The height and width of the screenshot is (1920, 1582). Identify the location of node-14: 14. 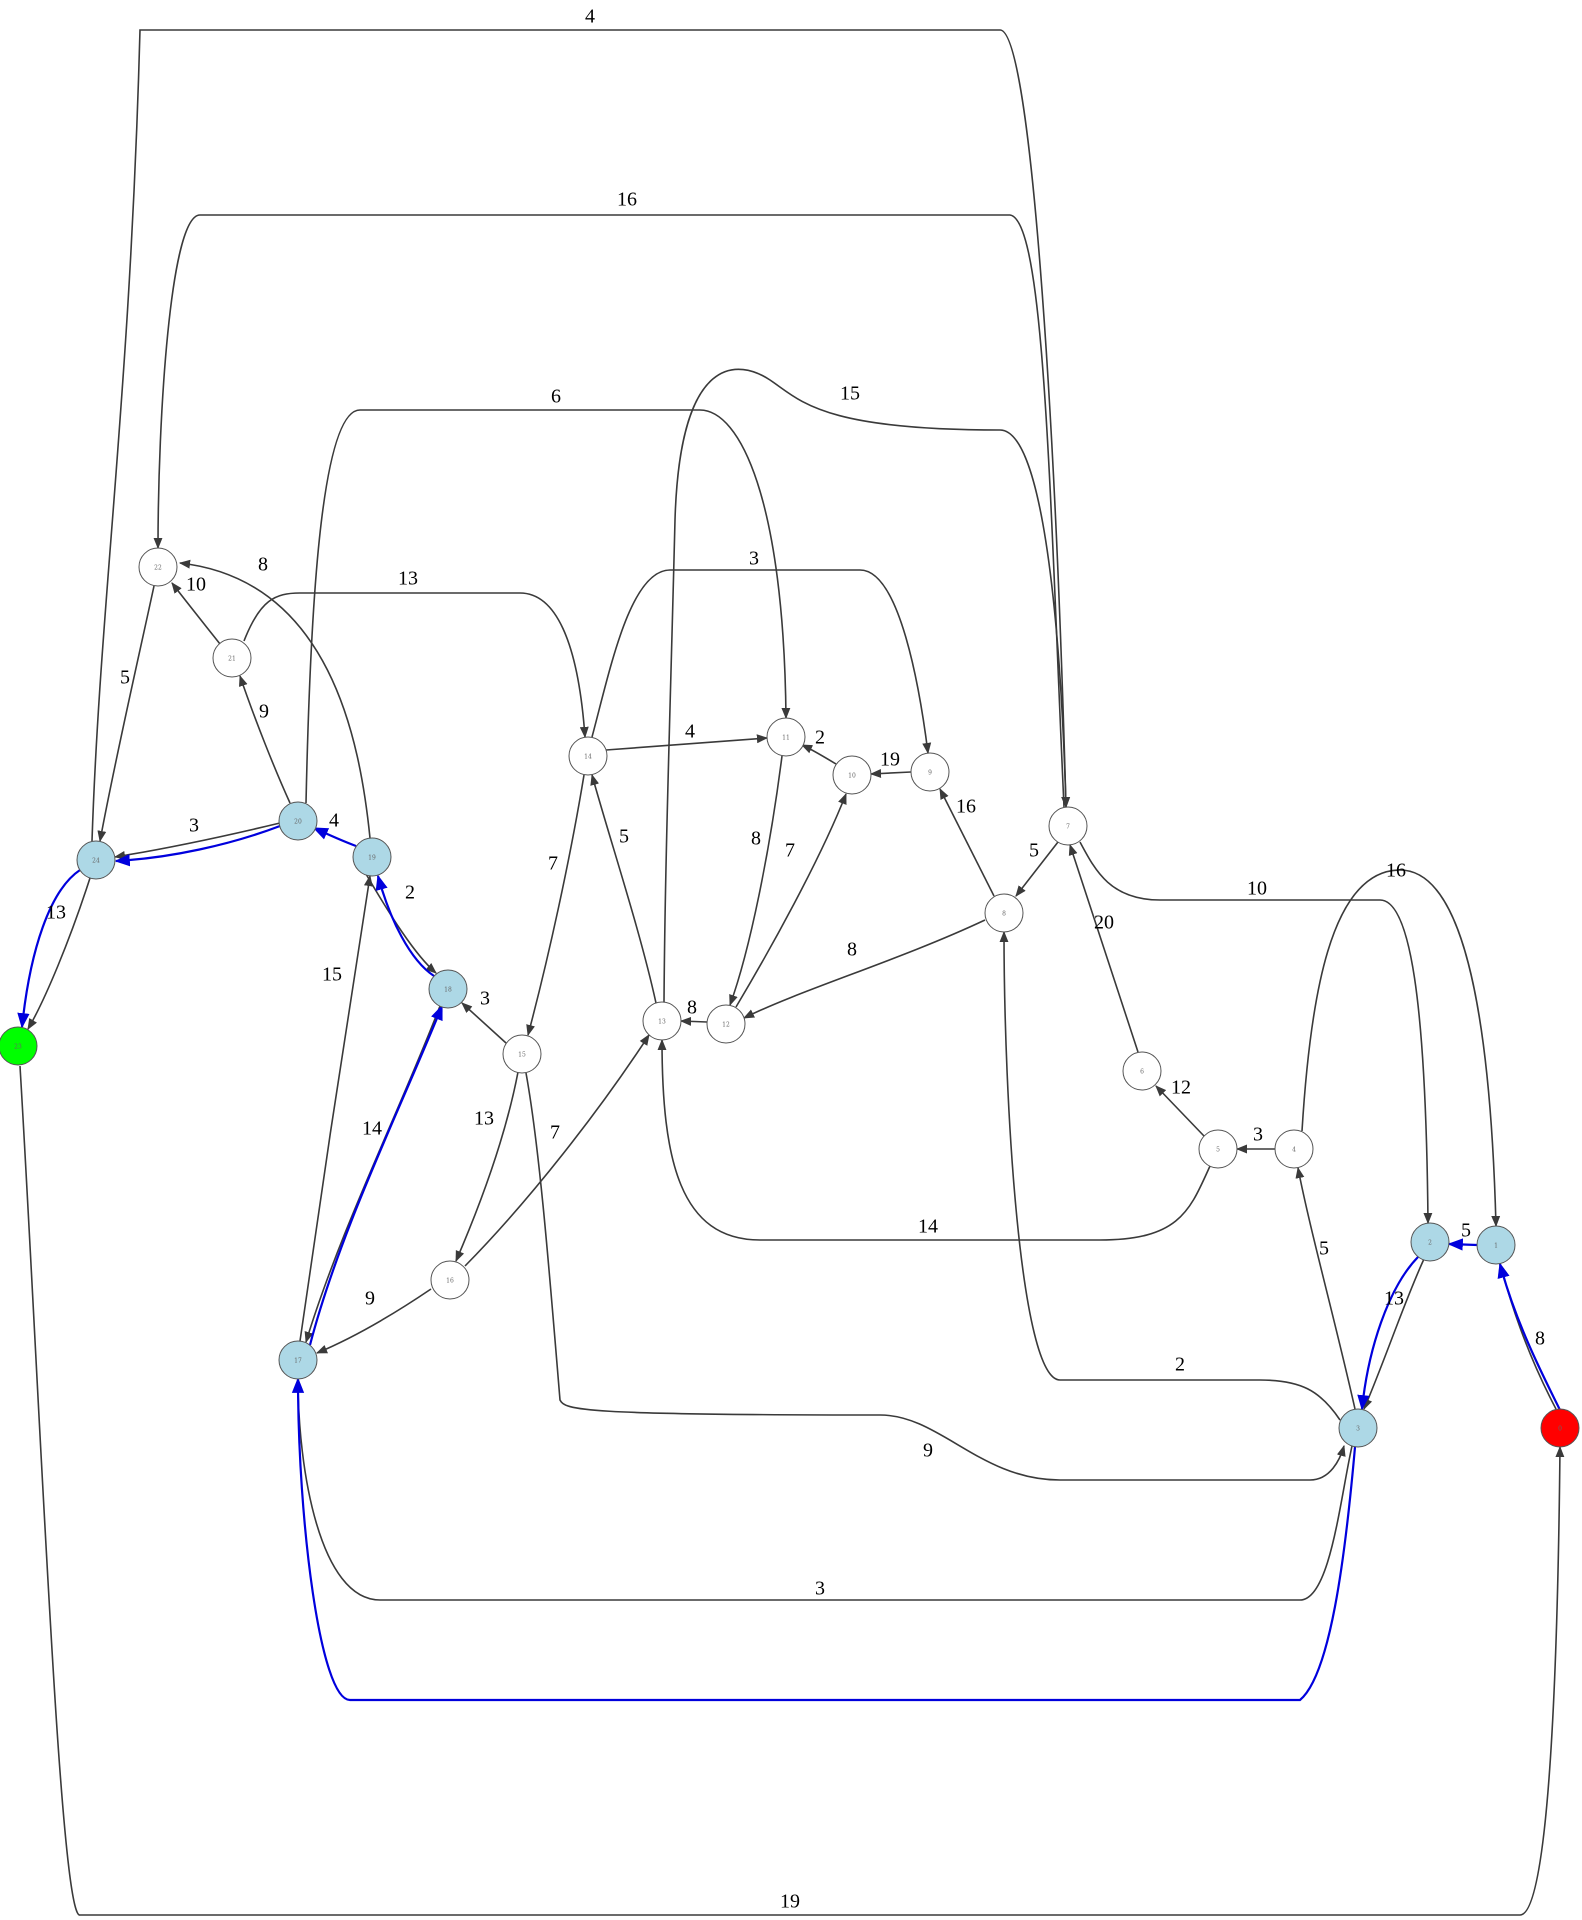
(588, 756).